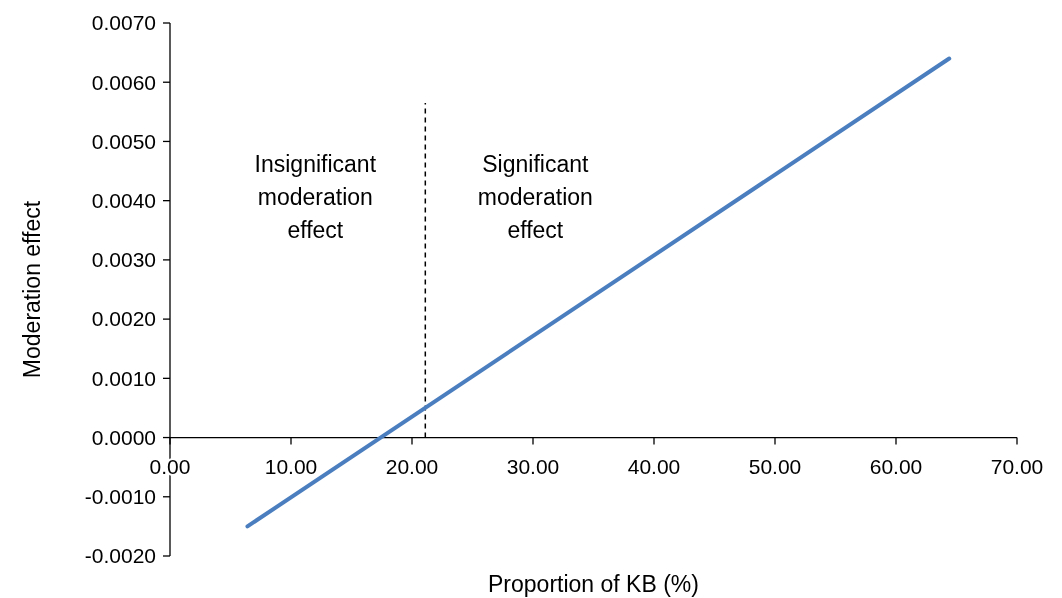 The height and width of the screenshot is (598, 1062). What do you see at coordinates (896, 466) in the screenshot?
I see `x-tick-label: 60.00` at bounding box center [896, 466].